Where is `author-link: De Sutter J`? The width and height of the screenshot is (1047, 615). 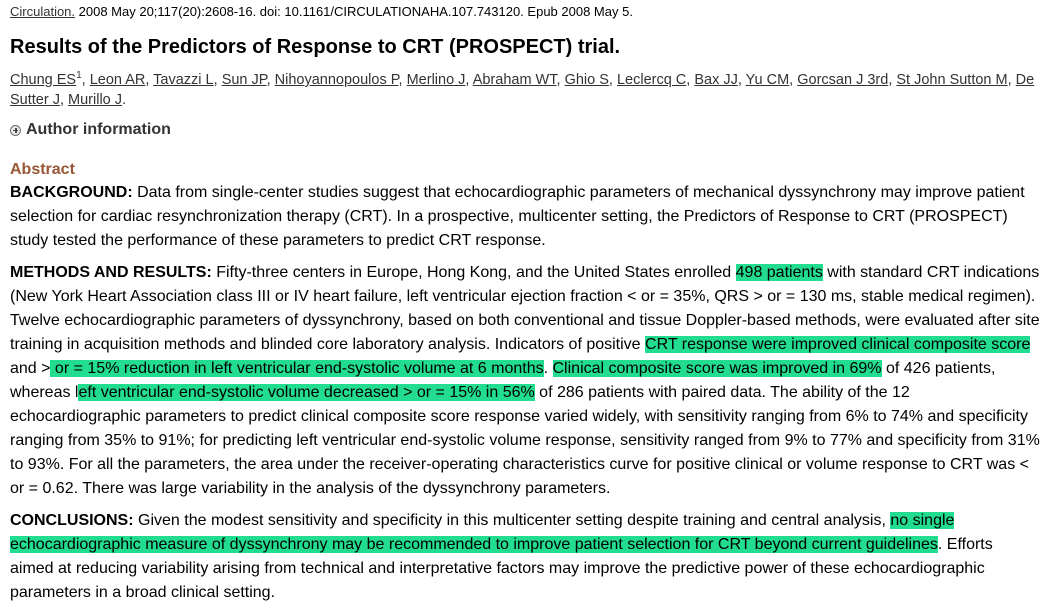
author-link: De Sutter J is located at coordinates (522, 90).